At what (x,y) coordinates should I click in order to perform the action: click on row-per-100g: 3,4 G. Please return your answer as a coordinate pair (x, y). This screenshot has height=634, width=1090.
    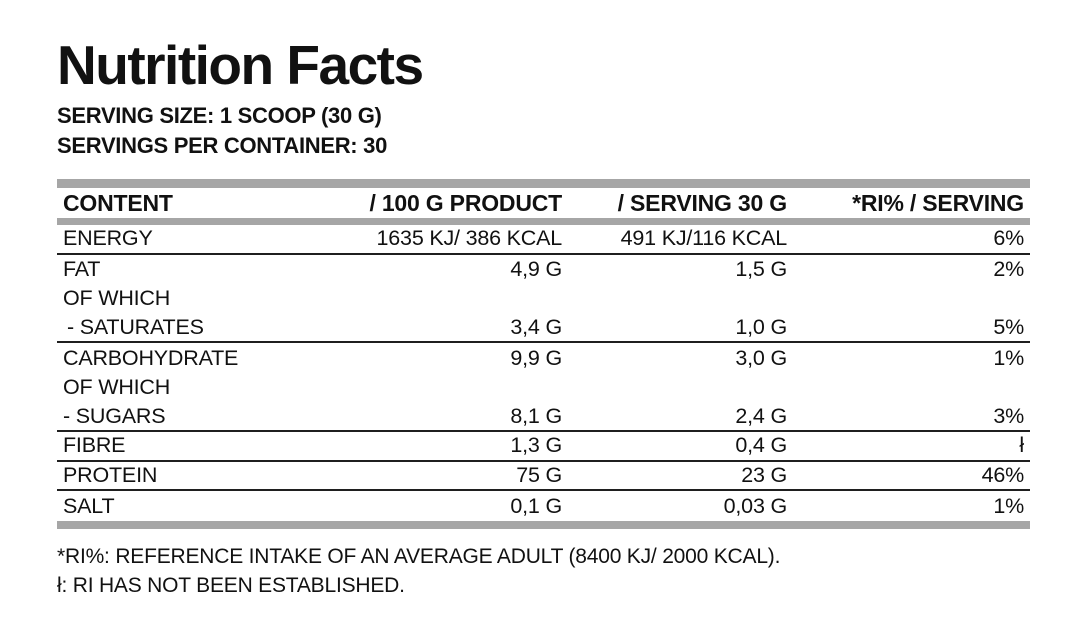
    Looking at the image, I should click on (536, 327).